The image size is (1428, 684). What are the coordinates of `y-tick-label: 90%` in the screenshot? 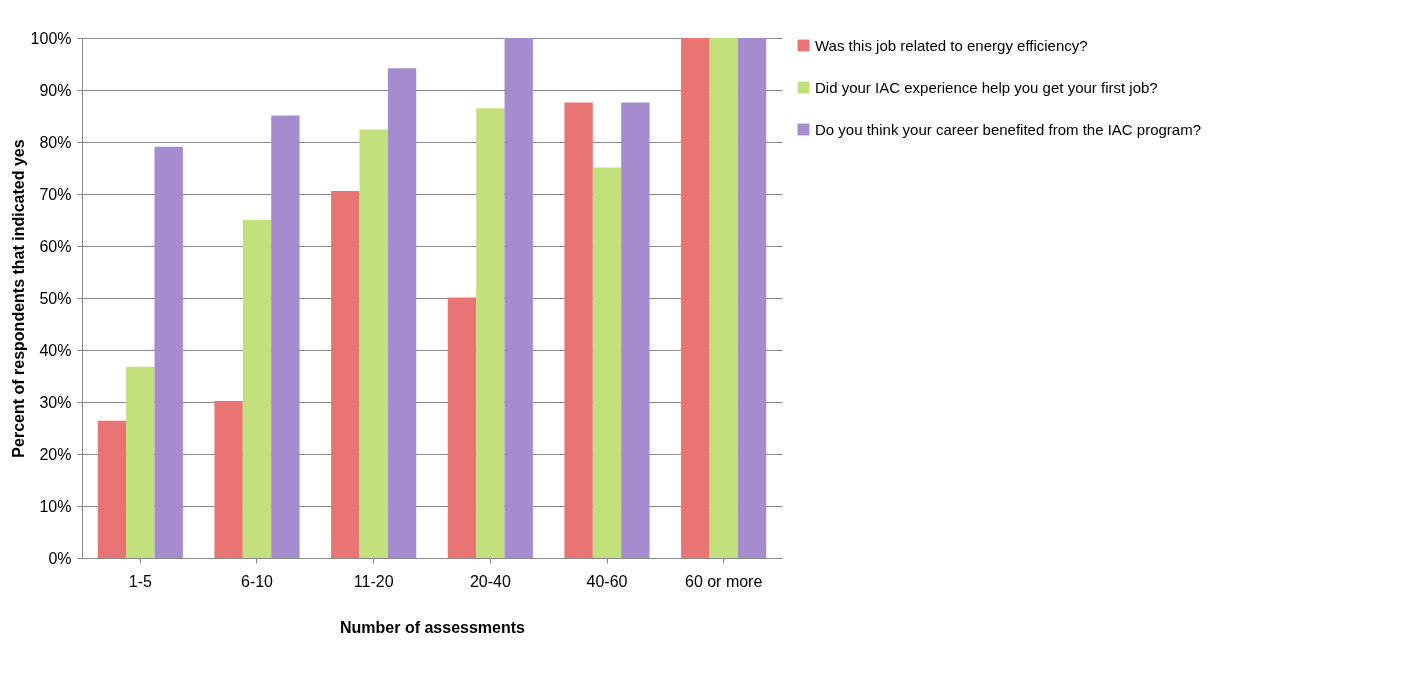 It's located at (55, 90).